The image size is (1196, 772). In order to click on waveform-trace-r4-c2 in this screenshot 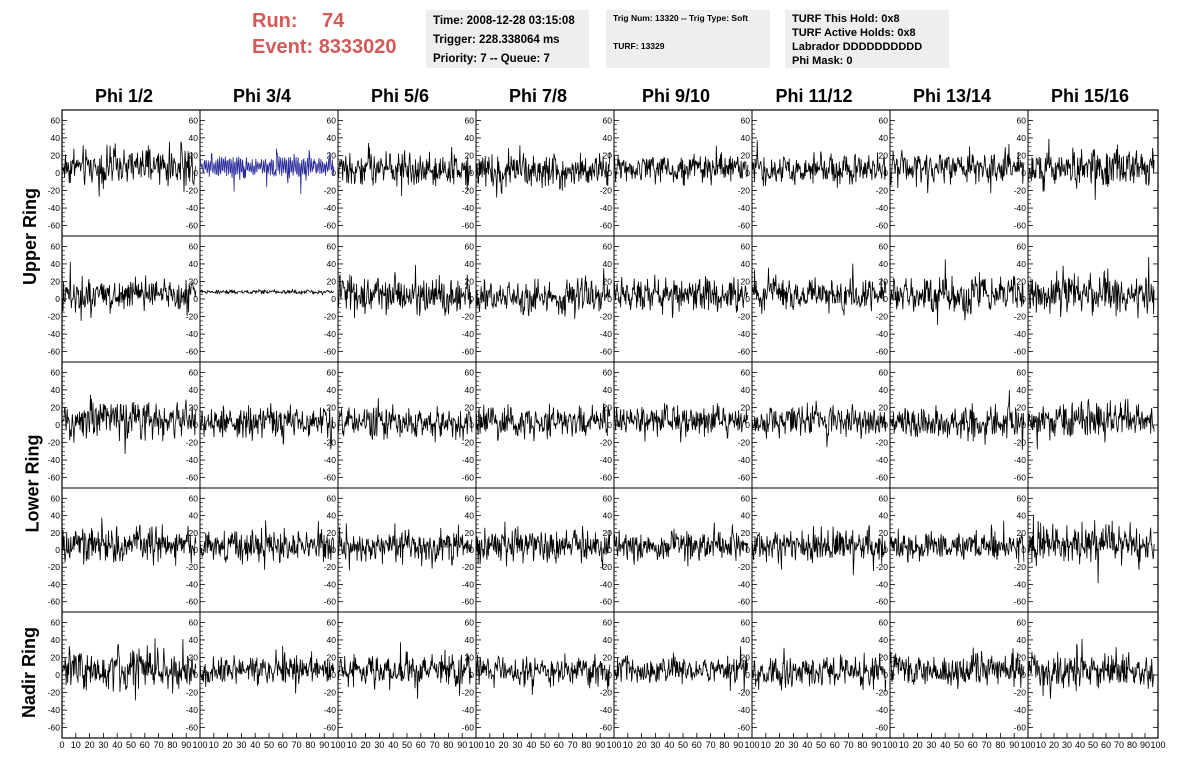, I will do `click(405, 670)`.